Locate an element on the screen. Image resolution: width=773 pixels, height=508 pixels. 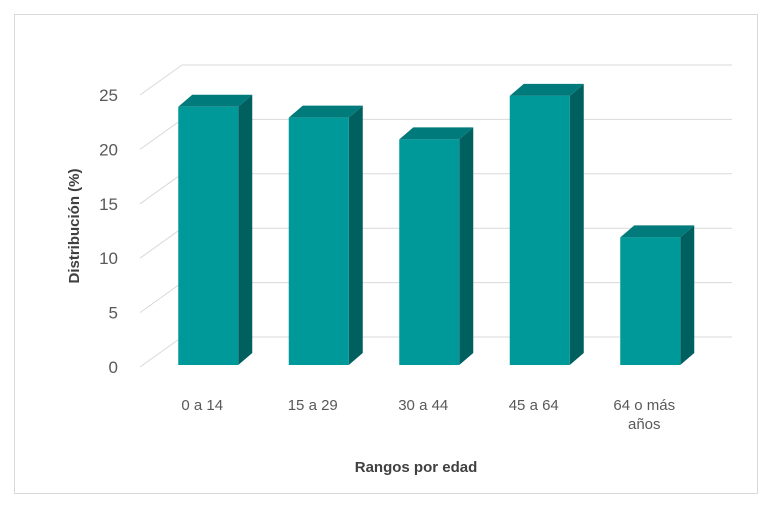
x-tick-label: 30 a 44 is located at coordinates (423, 405).